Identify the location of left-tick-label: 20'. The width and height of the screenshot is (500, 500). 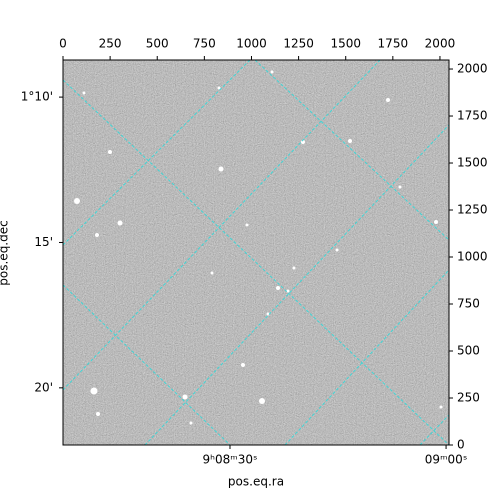
(43, 387).